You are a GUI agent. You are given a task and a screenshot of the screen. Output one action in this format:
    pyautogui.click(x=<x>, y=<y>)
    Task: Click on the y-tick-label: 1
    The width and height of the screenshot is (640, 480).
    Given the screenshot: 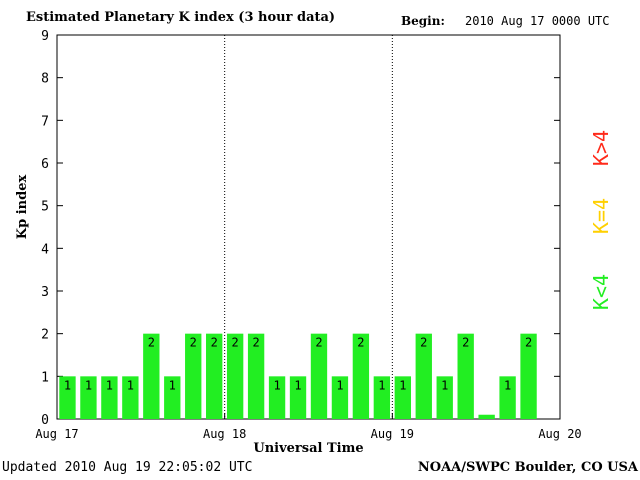 What is the action you would take?
    pyautogui.click(x=45, y=377)
    